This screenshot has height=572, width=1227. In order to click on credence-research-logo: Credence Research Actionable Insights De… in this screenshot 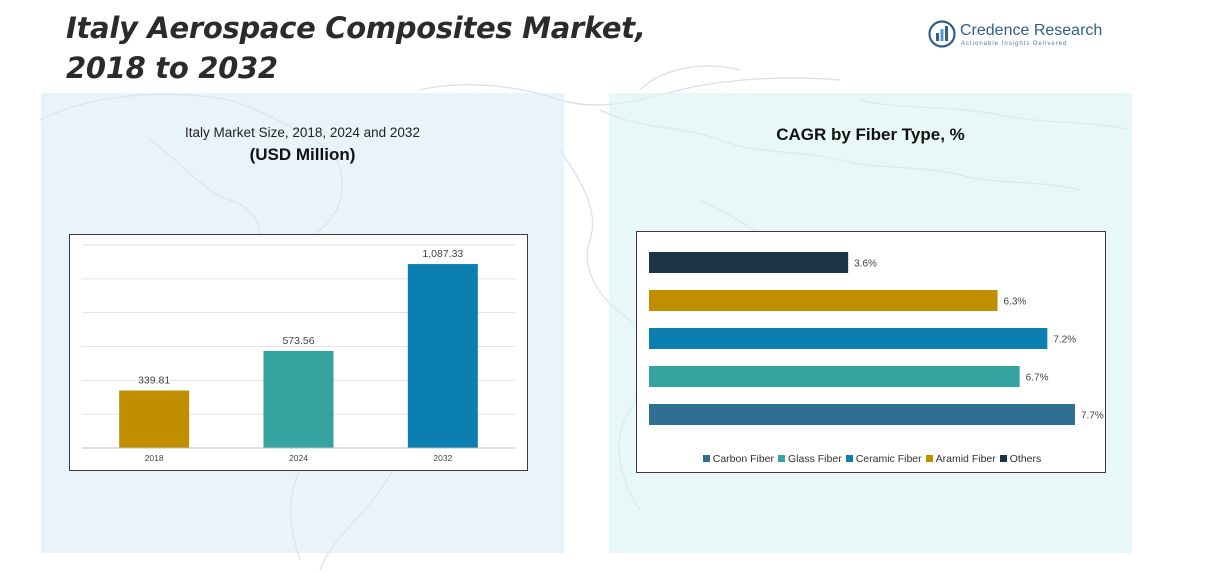, I will do `click(1023, 36)`.